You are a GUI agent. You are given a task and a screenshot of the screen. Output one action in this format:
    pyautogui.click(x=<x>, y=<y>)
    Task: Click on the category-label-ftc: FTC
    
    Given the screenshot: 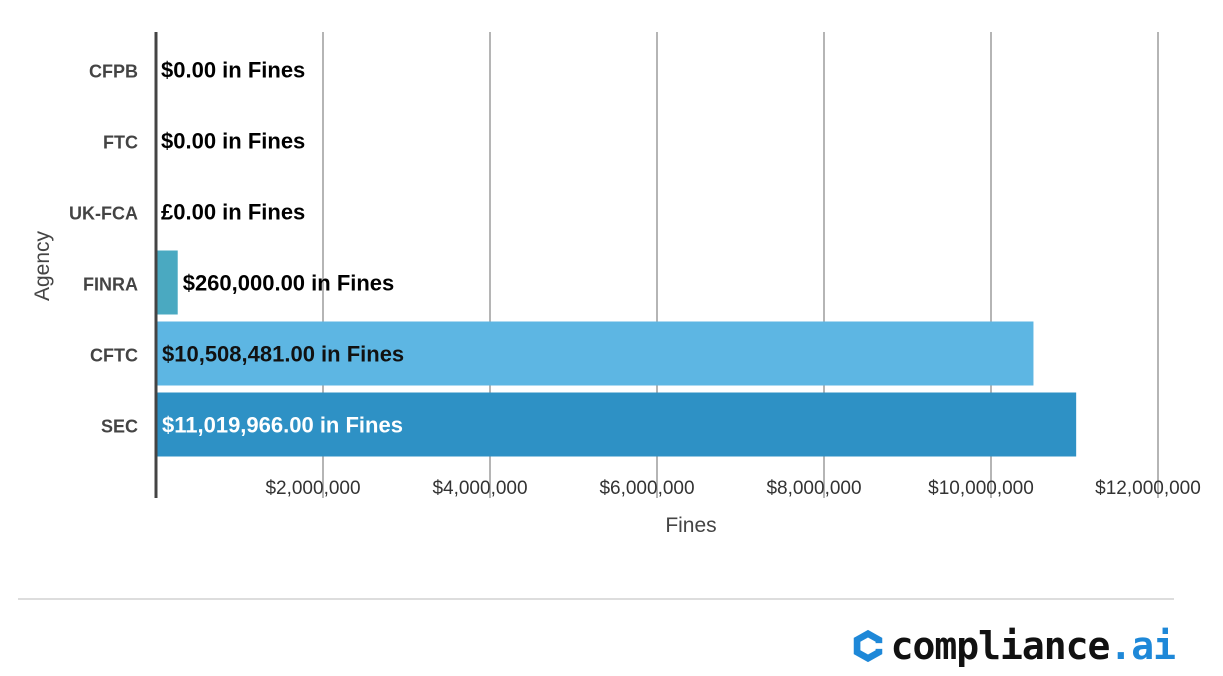 What is the action you would take?
    pyautogui.click(x=120, y=143)
    